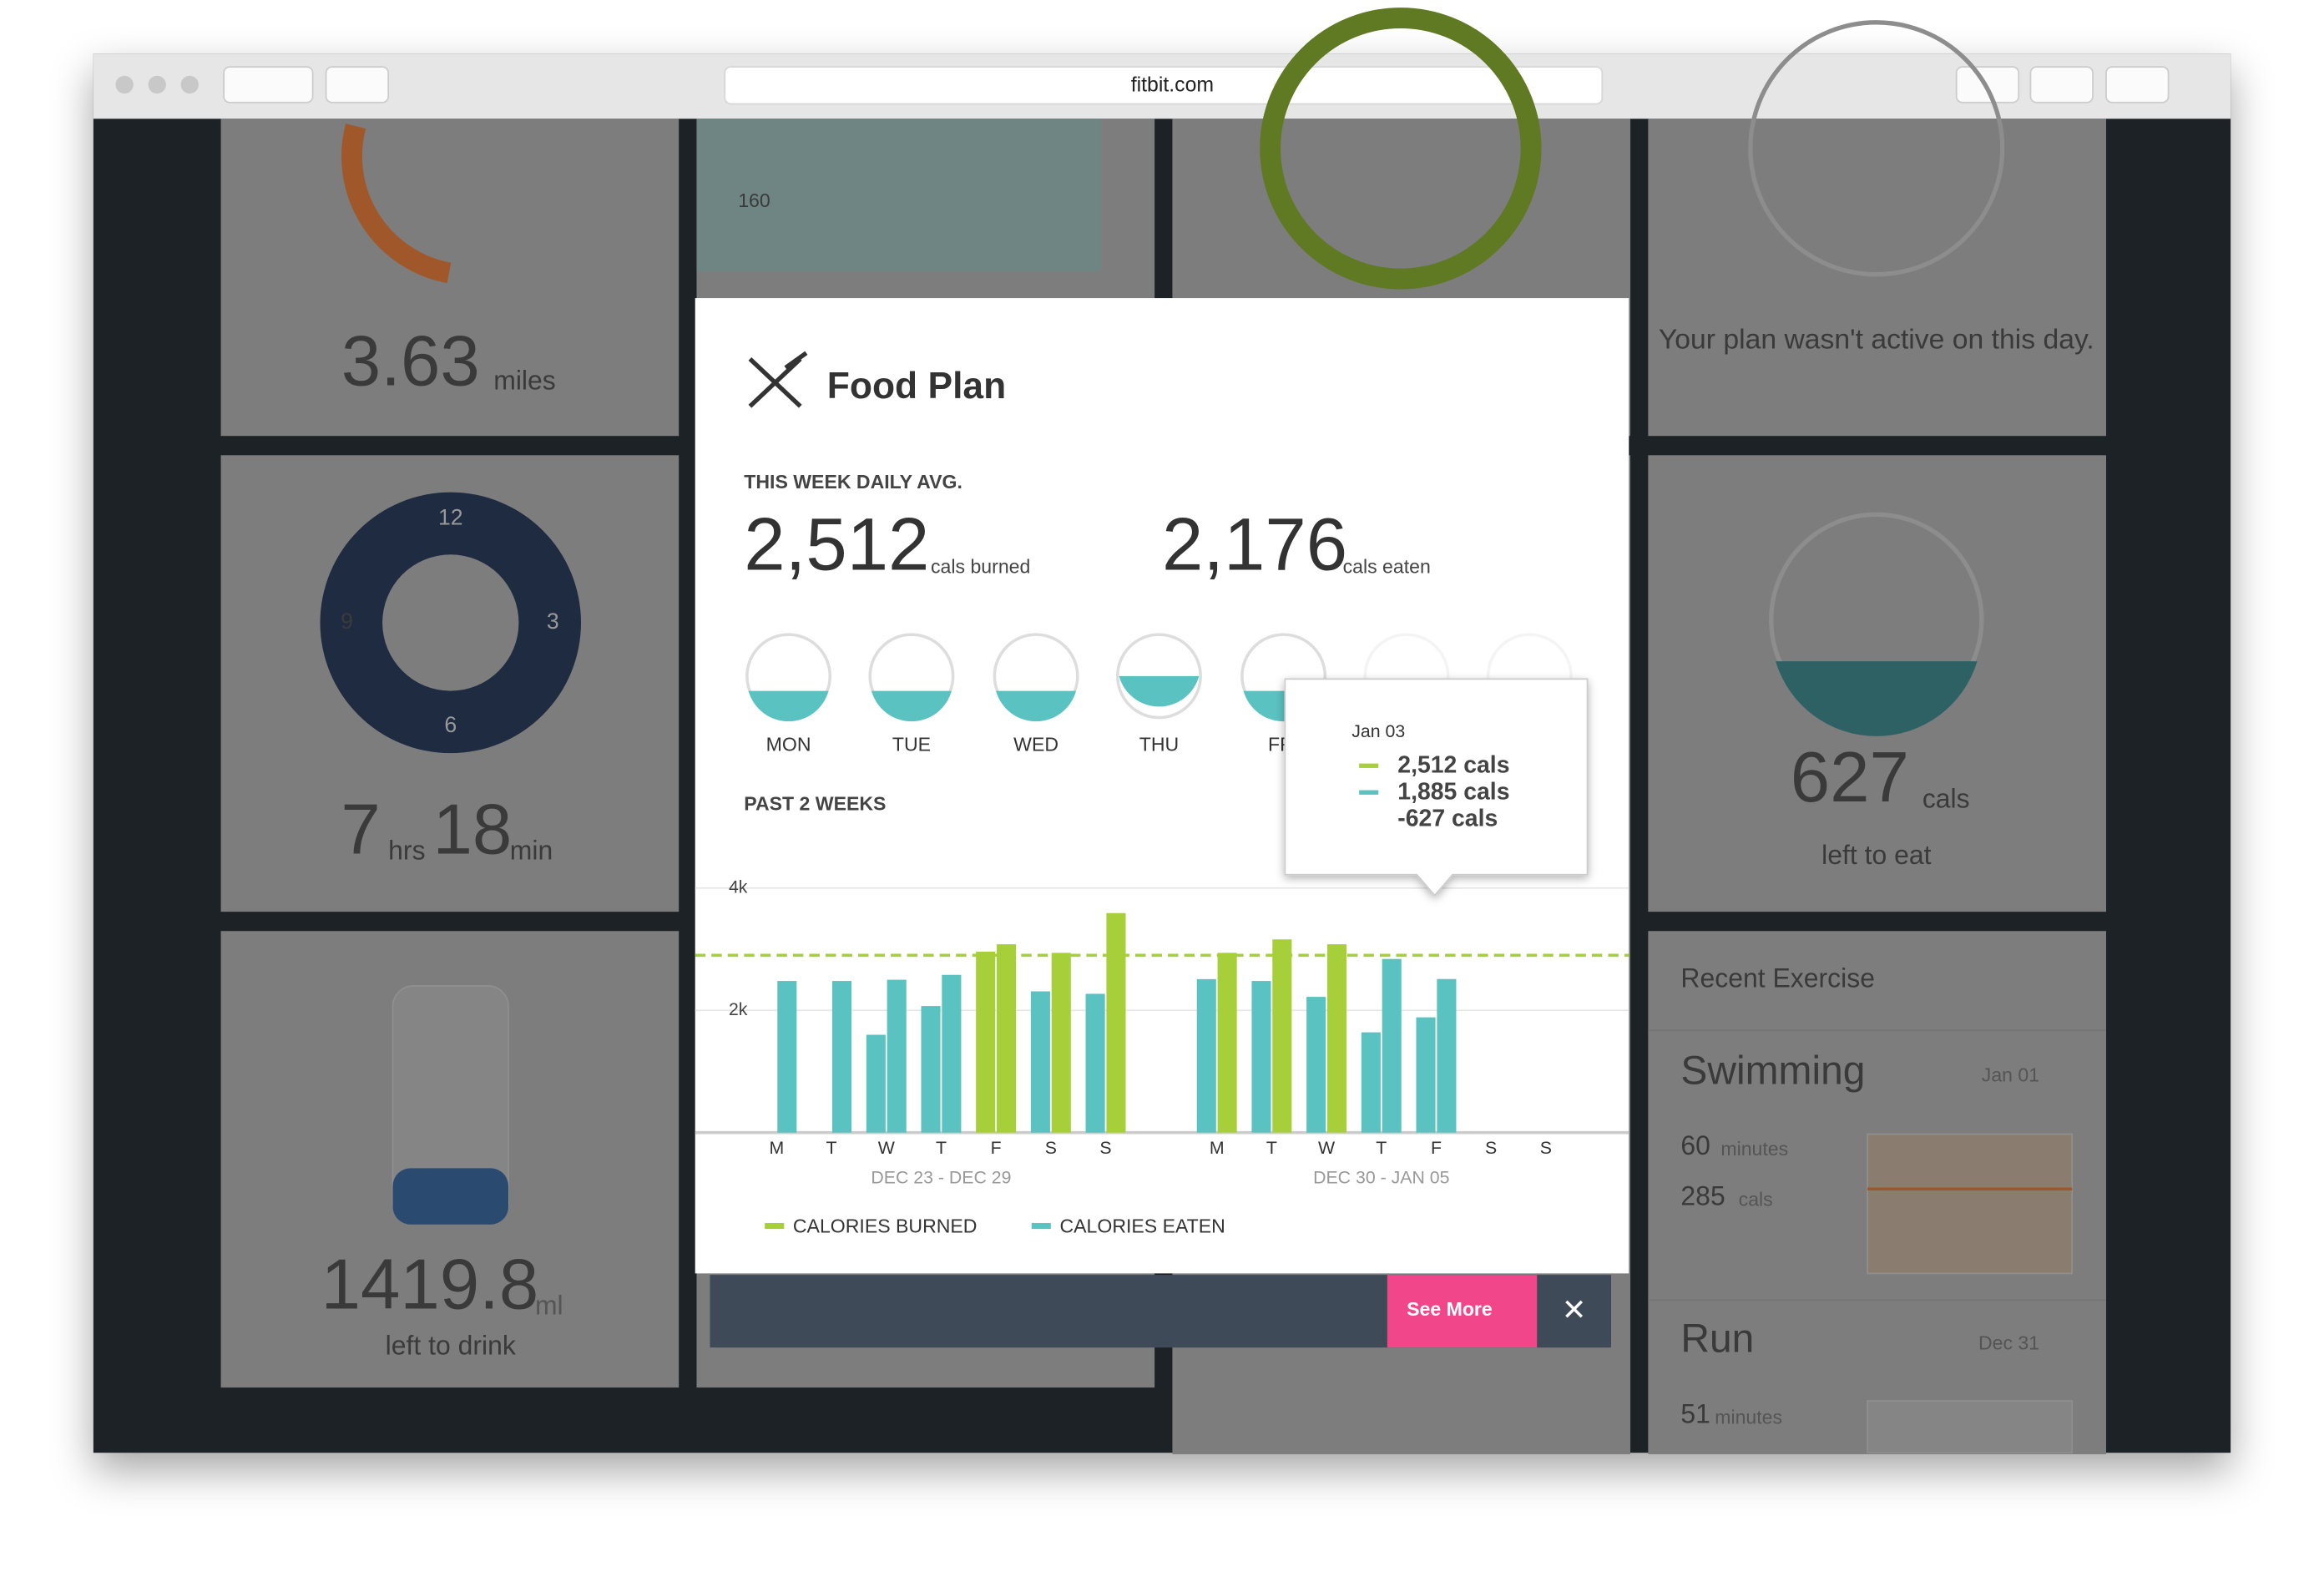 The image size is (2324, 1592). What do you see at coordinates (2010, 1074) in the screenshot?
I see `exercise-date: Jan 01` at bounding box center [2010, 1074].